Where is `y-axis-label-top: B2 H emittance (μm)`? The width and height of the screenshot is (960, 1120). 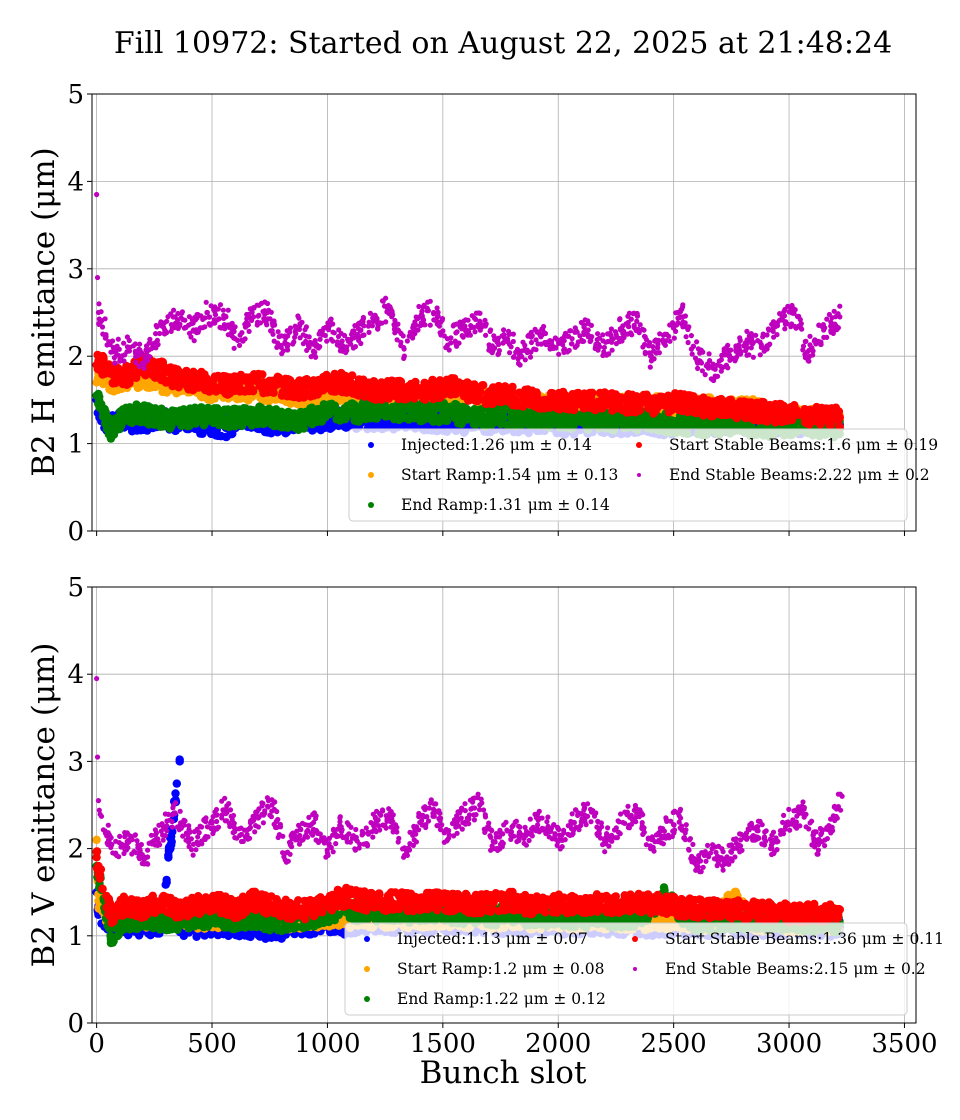 y-axis-label-top: B2 H emittance (μm) is located at coordinates (44, 312).